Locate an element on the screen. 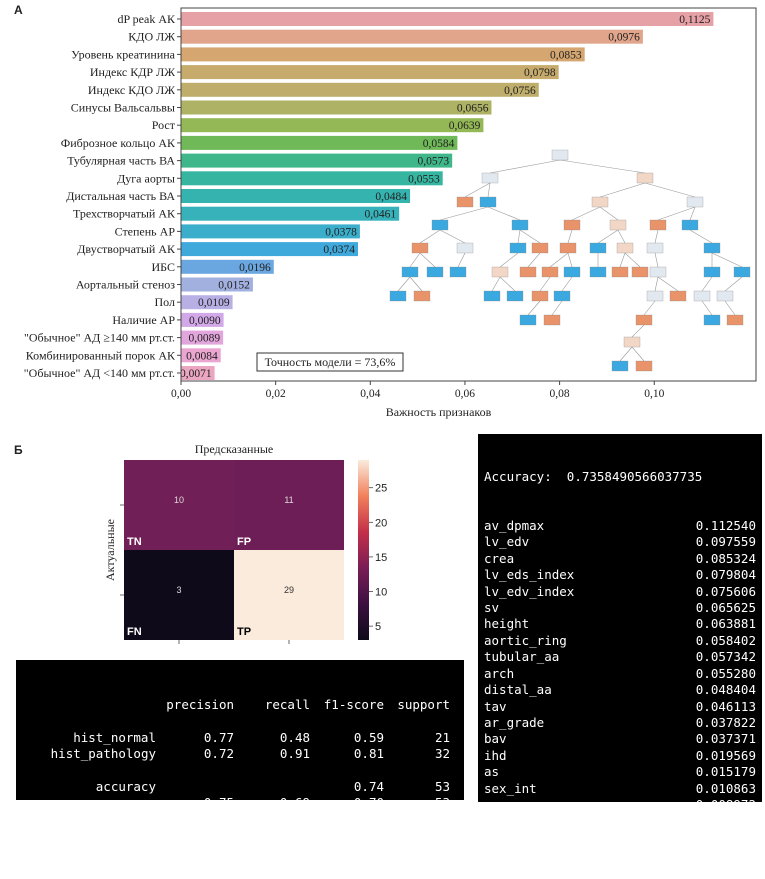  category-label: dP peak АК is located at coordinates (146, 19).